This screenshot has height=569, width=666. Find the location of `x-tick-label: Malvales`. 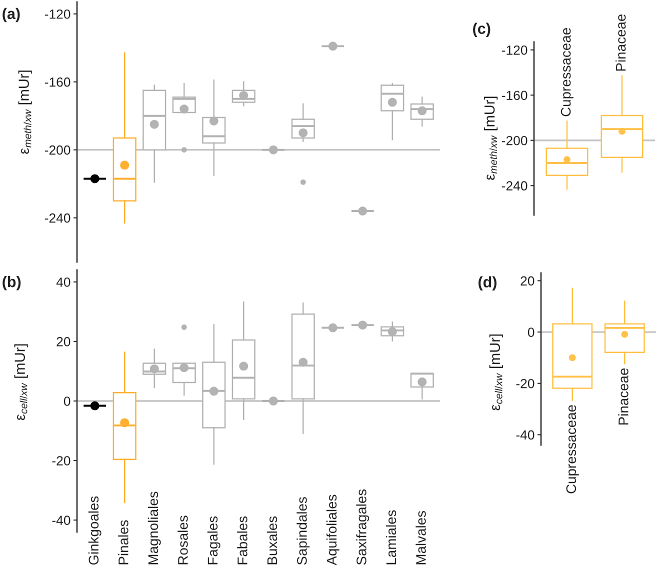

x-tick-label: Malvales is located at coordinates (421, 537).